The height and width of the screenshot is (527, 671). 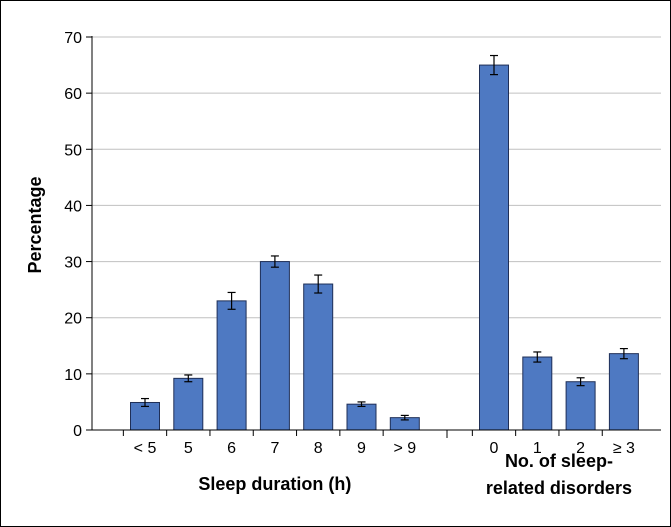 What do you see at coordinates (145, 448) in the screenshot?
I see `x-tick-label: < 5` at bounding box center [145, 448].